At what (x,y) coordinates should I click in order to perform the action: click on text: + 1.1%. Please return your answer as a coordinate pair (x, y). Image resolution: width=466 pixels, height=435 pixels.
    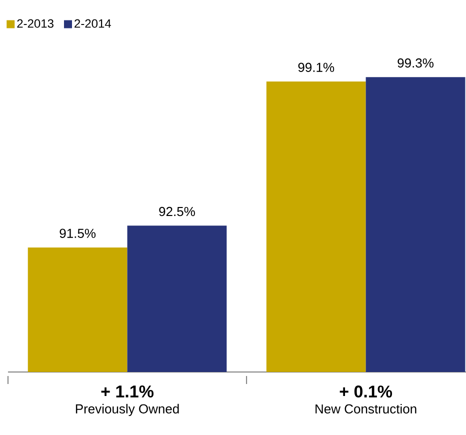
    Looking at the image, I should click on (127, 392).